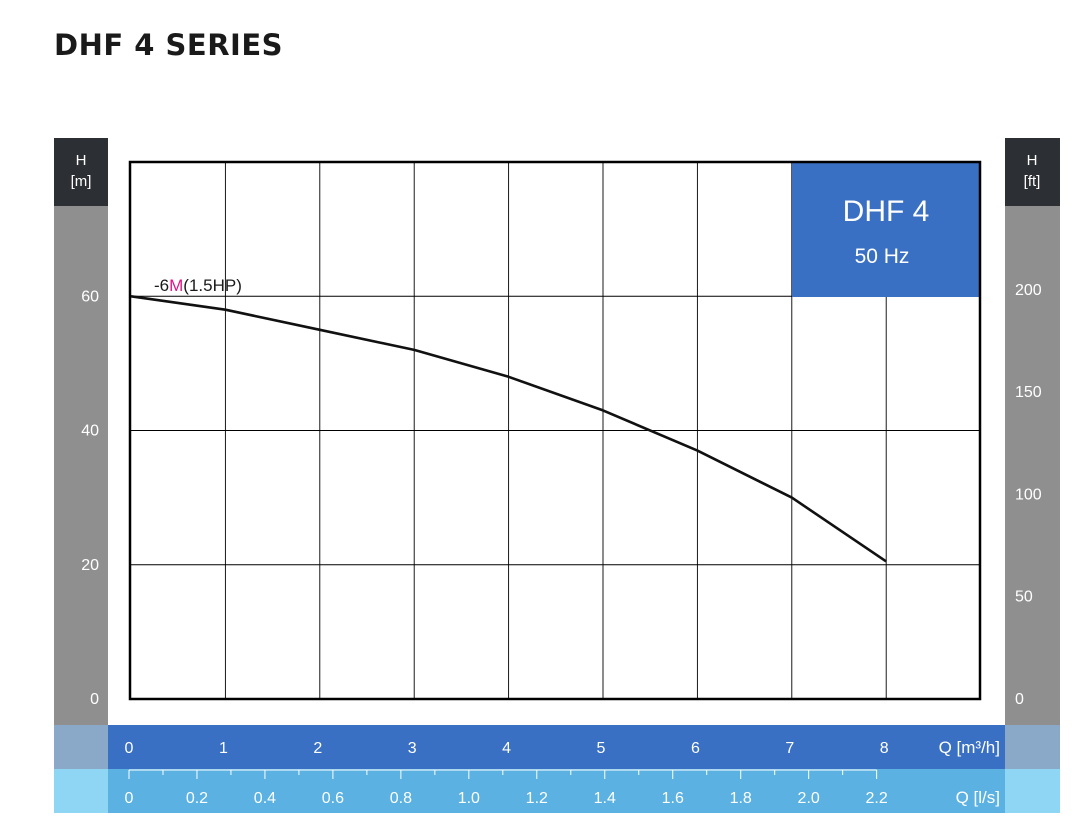 The image size is (1088, 833). What do you see at coordinates (81, 160) in the screenshot?
I see `left-axis-title: H` at bounding box center [81, 160].